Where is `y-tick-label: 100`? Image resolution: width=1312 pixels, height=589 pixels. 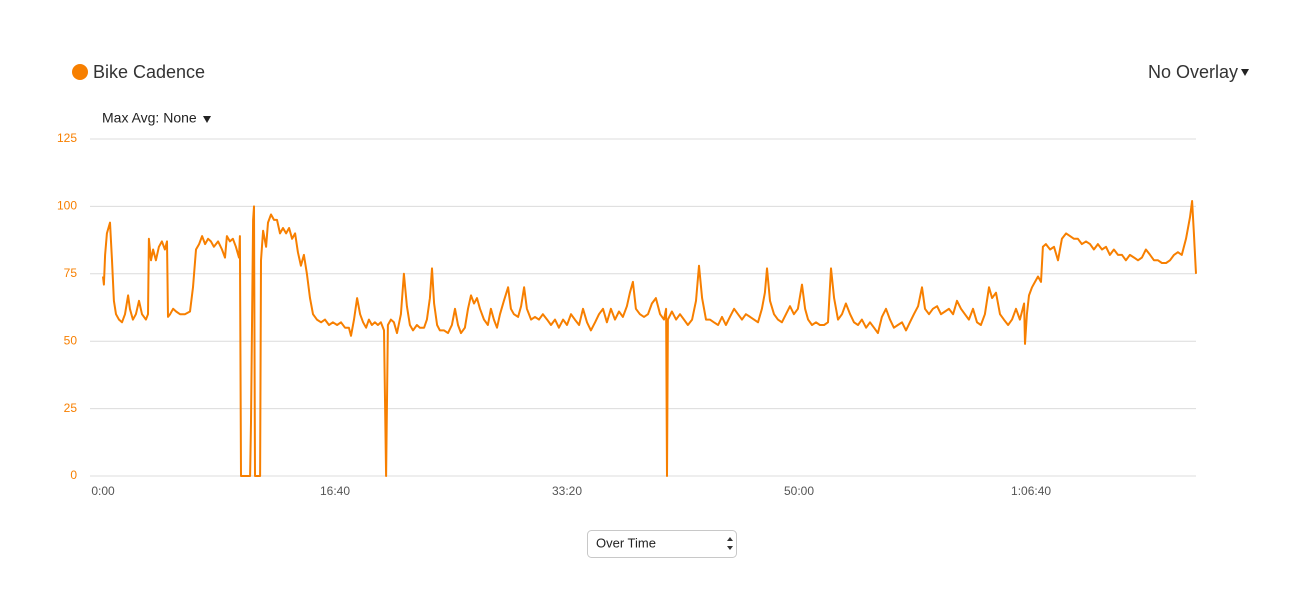 y-tick-label: 100 is located at coordinates (67, 206).